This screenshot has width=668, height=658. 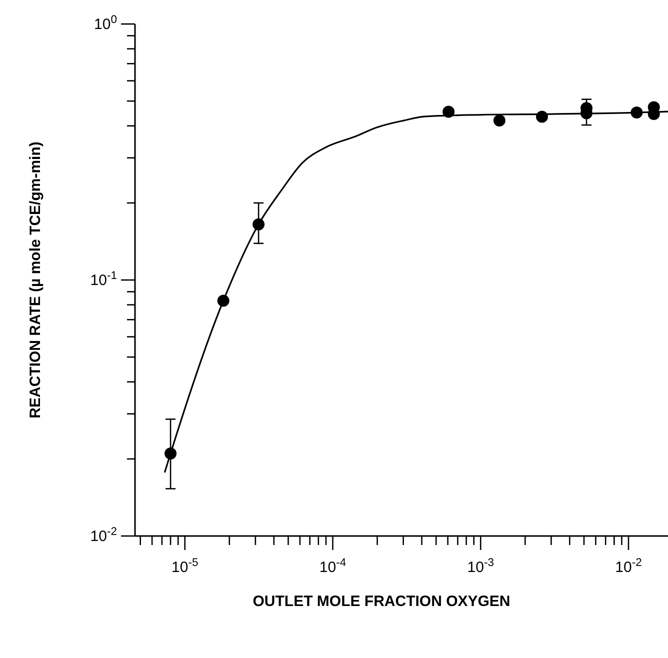 I want to click on y-tick-label: 10$^{-1}$, so click(x=103, y=279).